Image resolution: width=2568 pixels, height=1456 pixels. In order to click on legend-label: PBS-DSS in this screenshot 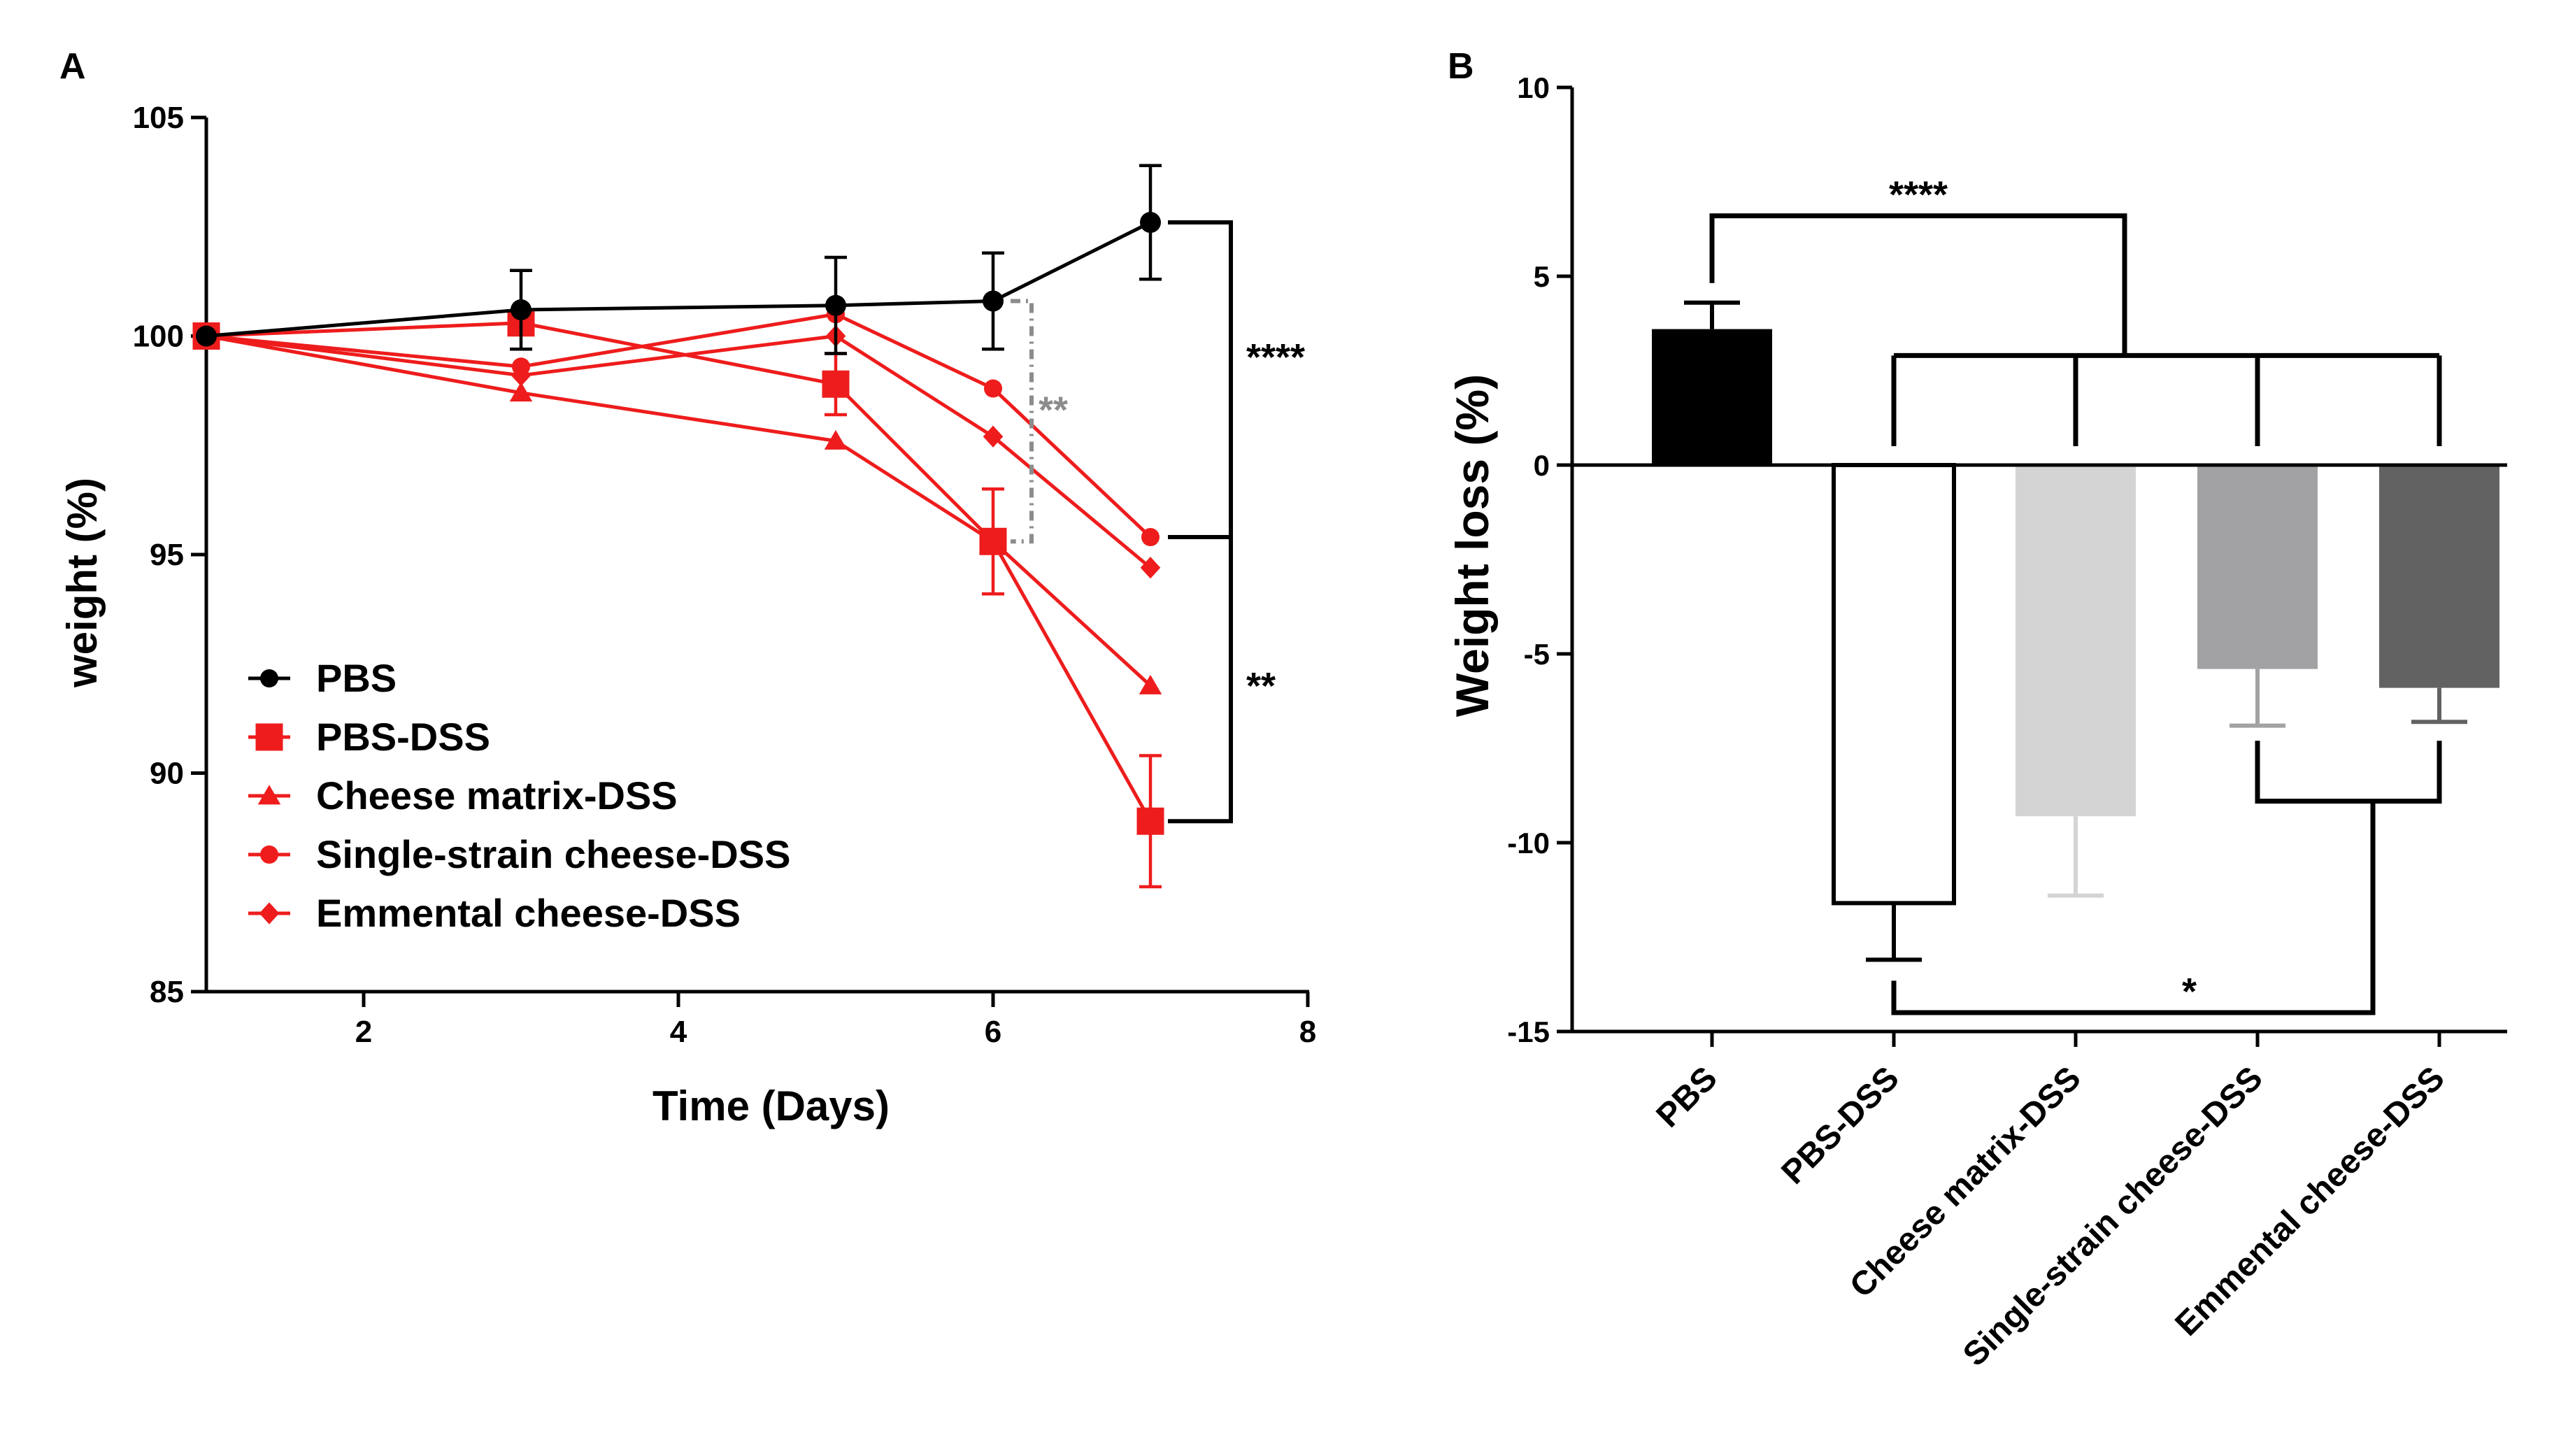, I will do `click(403, 737)`.